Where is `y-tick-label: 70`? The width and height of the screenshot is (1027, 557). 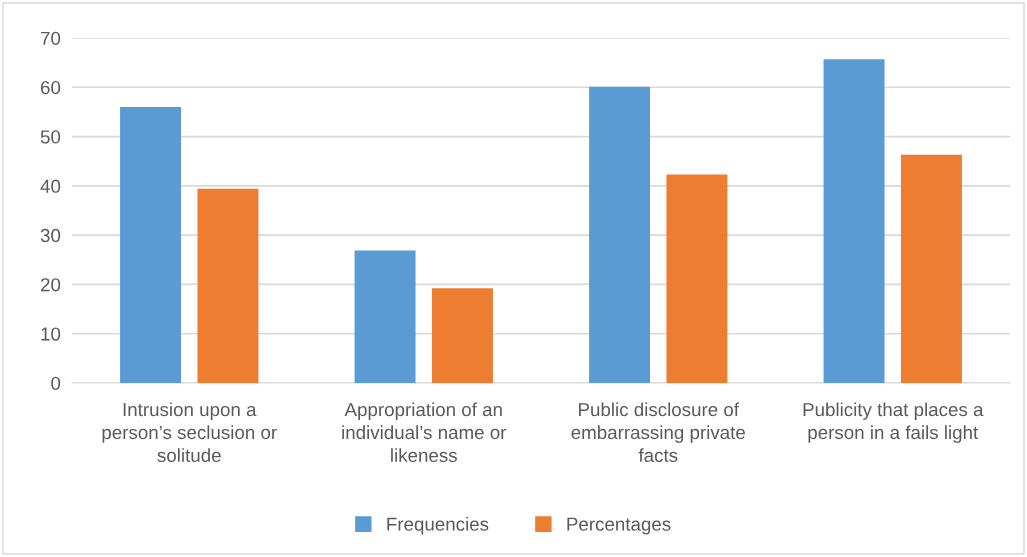
y-tick-label: 70 is located at coordinates (51, 38).